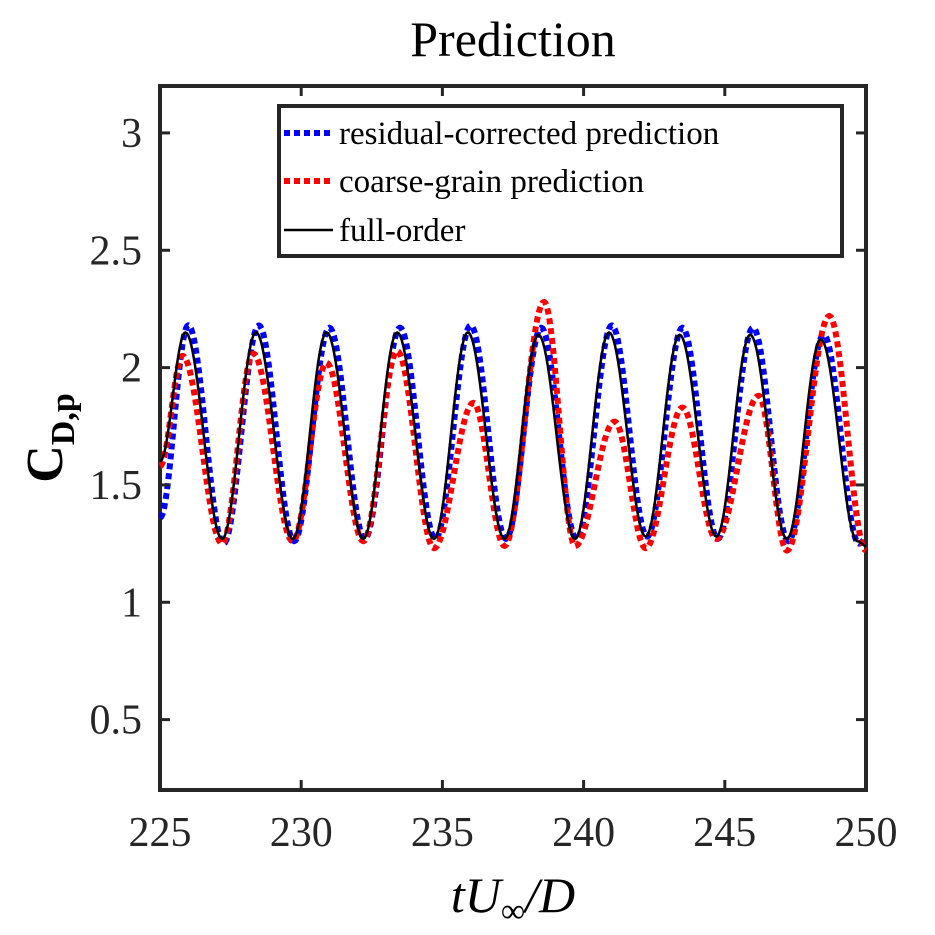  What do you see at coordinates (491, 182) in the screenshot?
I see `legend-label-coarse: coarse-grain prediction` at bounding box center [491, 182].